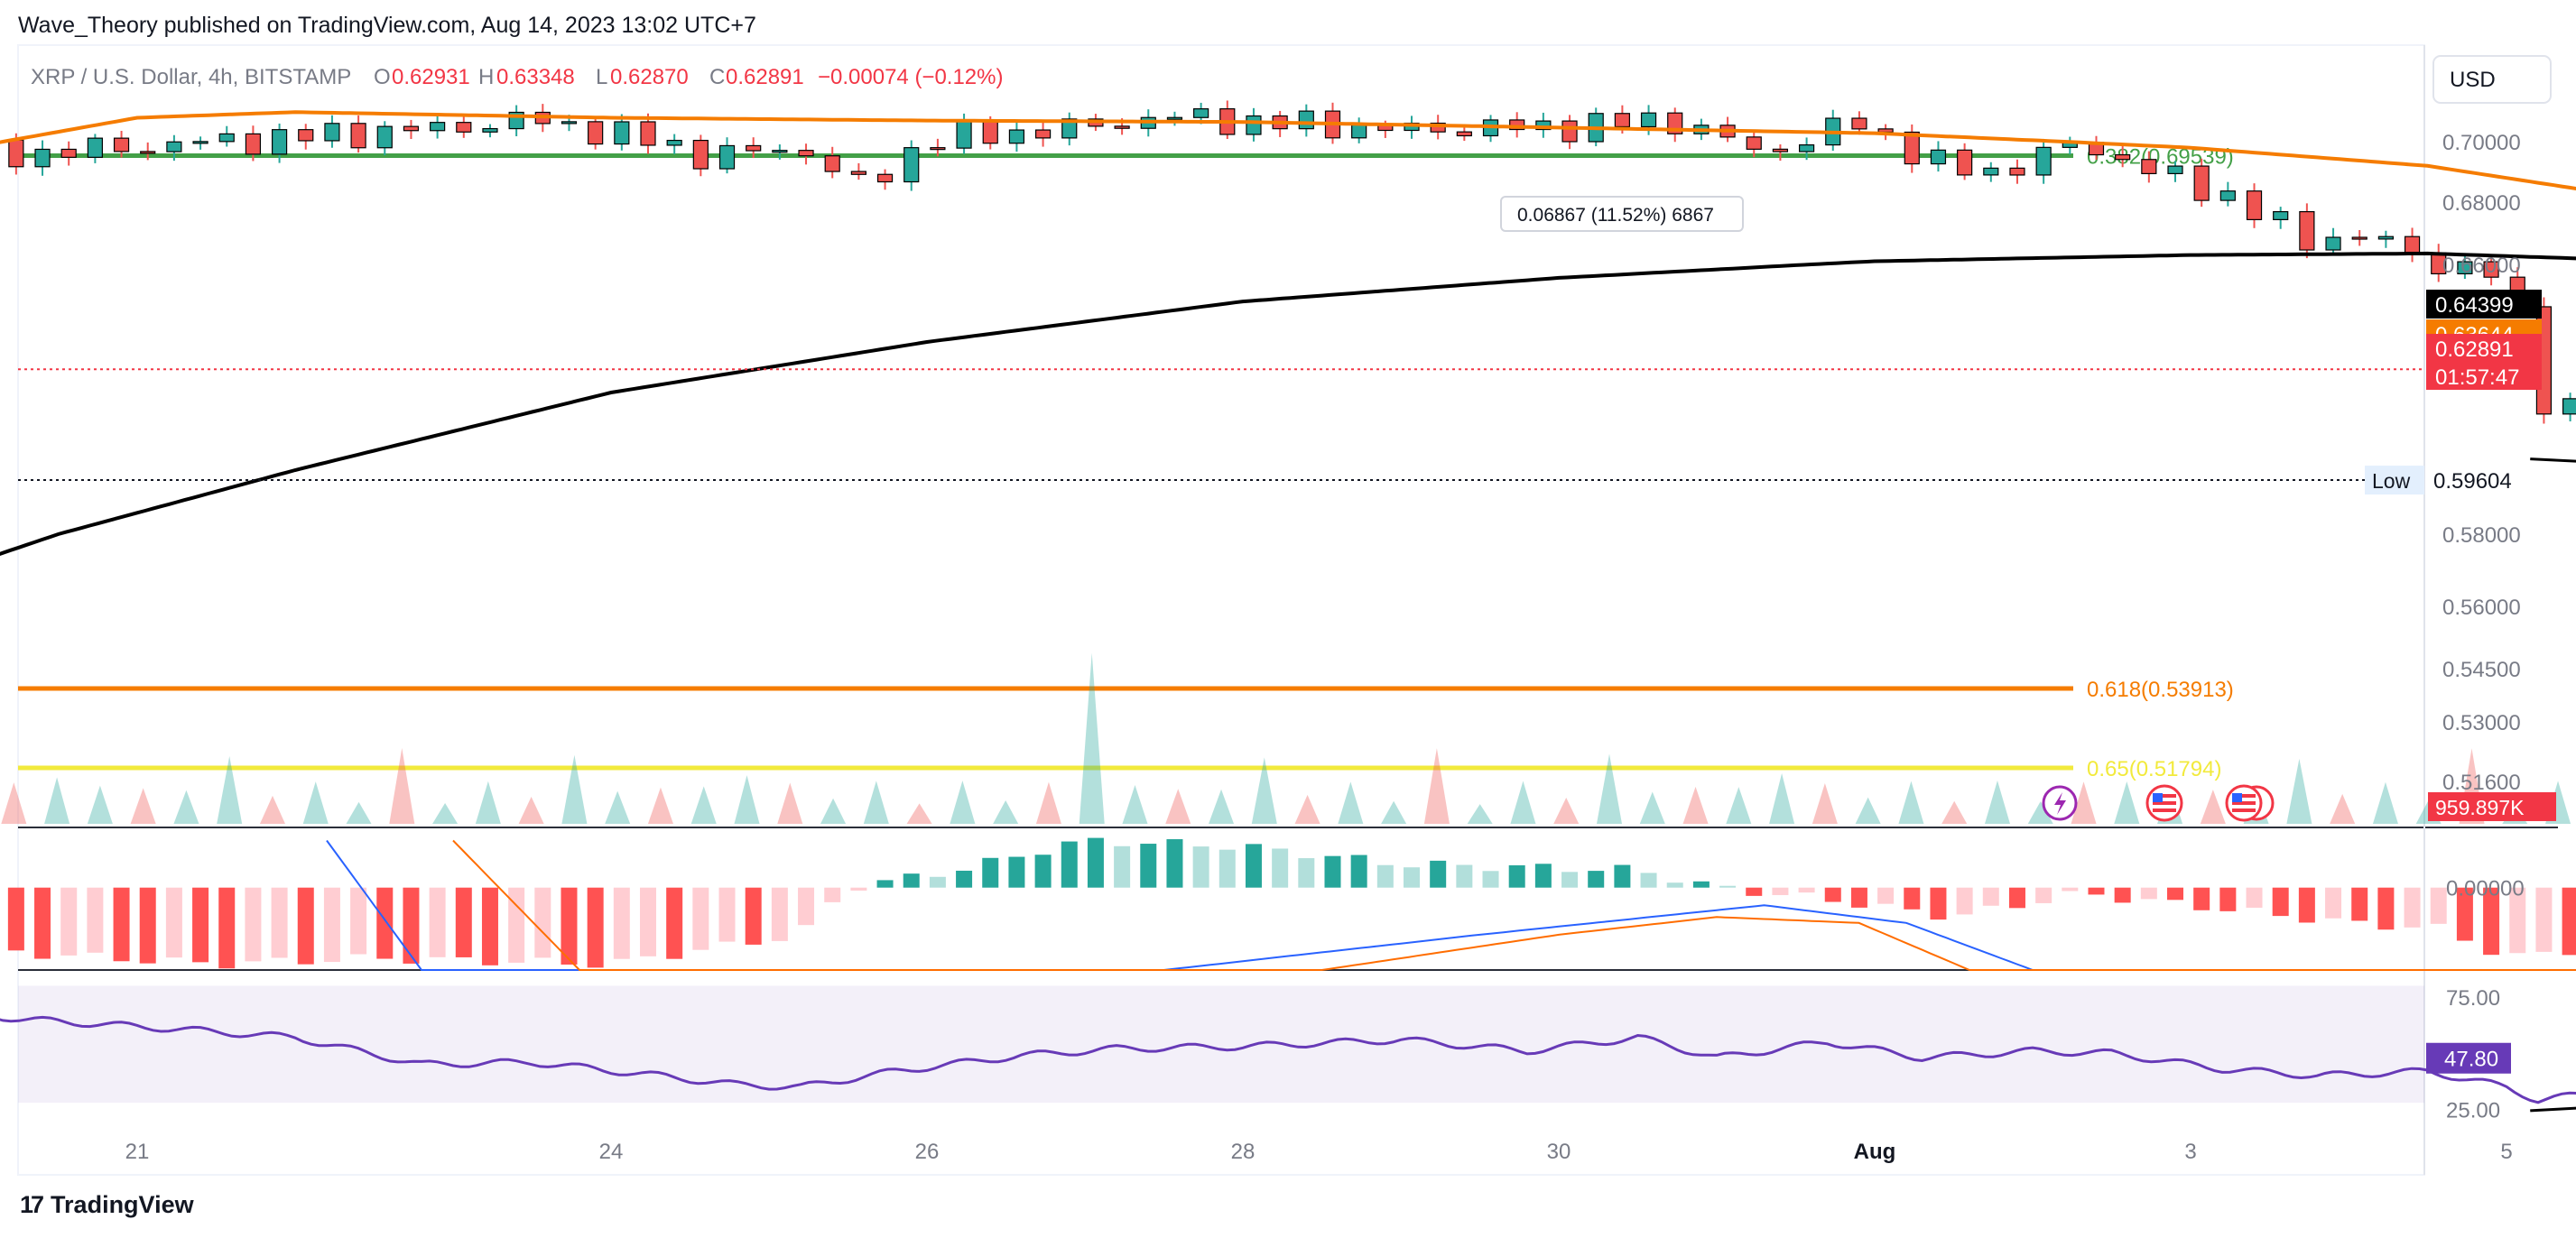 The height and width of the screenshot is (1238, 2576). What do you see at coordinates (2492, 79) in the screenshot?
I see `currency-button` at bounding box center [2492, 79].